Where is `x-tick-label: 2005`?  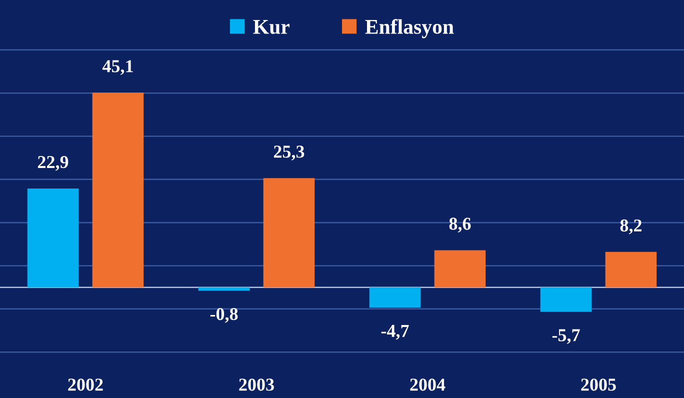
x-tick-label: 2005 is located at coordinates (598, 384).